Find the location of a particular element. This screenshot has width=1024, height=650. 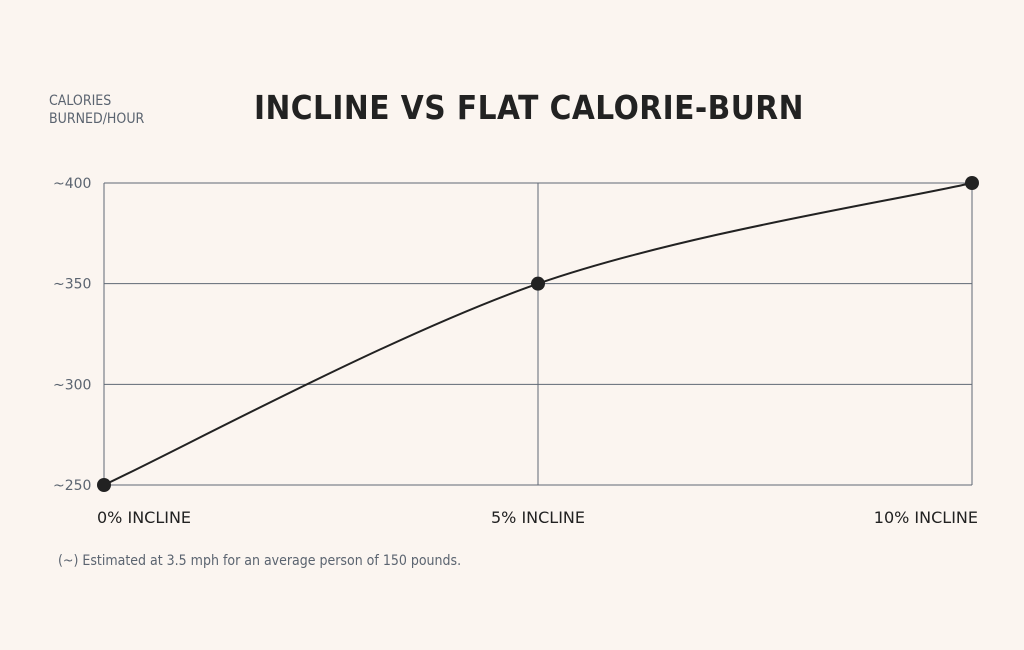

x-tick-label: 0% INCLINE is located at coordinates (144, 517).